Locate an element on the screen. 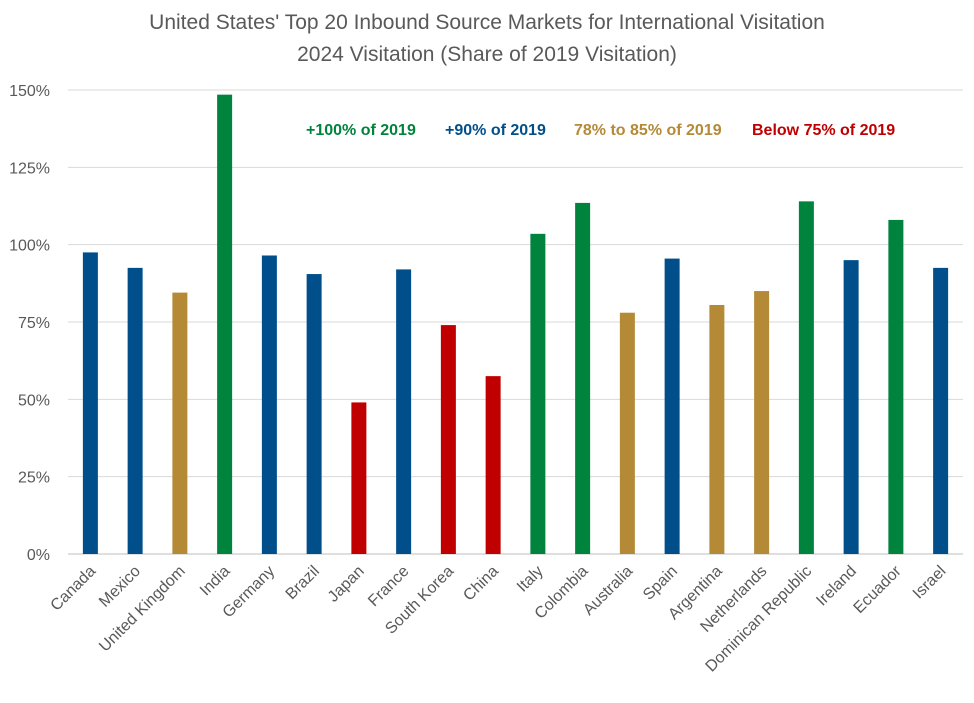 The height and width of the screenshot is (703, 974). bar-france is located at coordinates (404, 411).